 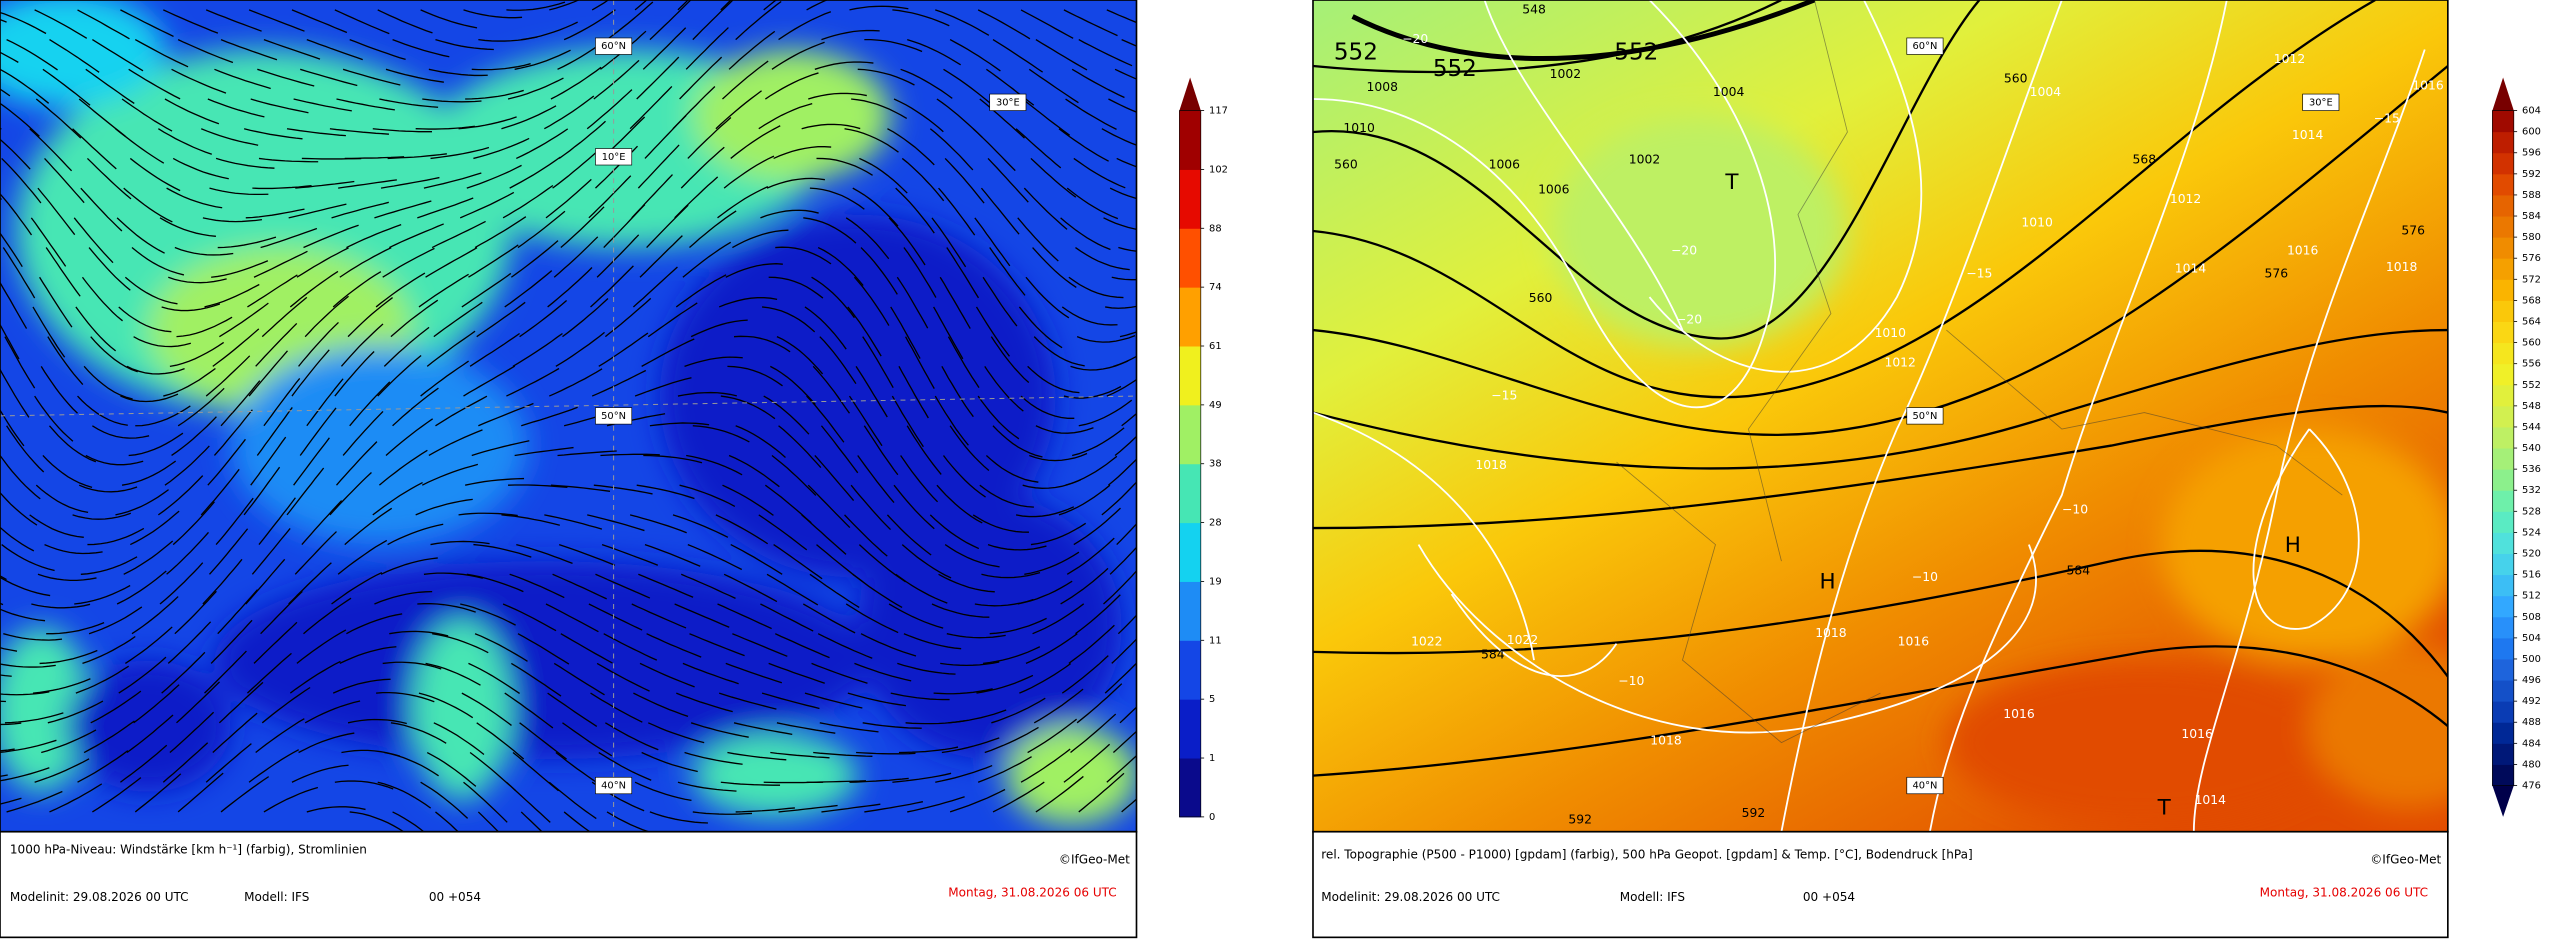 What do you see at coordinates (1212, 758) in the screenshot?
I see `colorbar-label: 1` at bounding box center [1212, 758].